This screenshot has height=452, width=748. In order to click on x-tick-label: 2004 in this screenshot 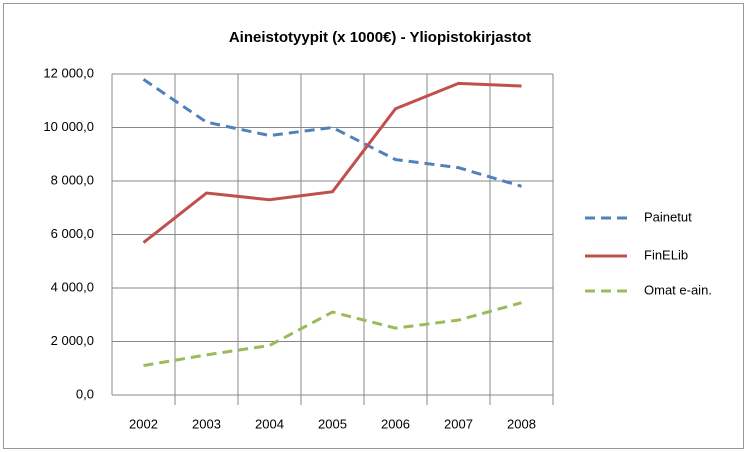, I will do `click(269, 423)`.